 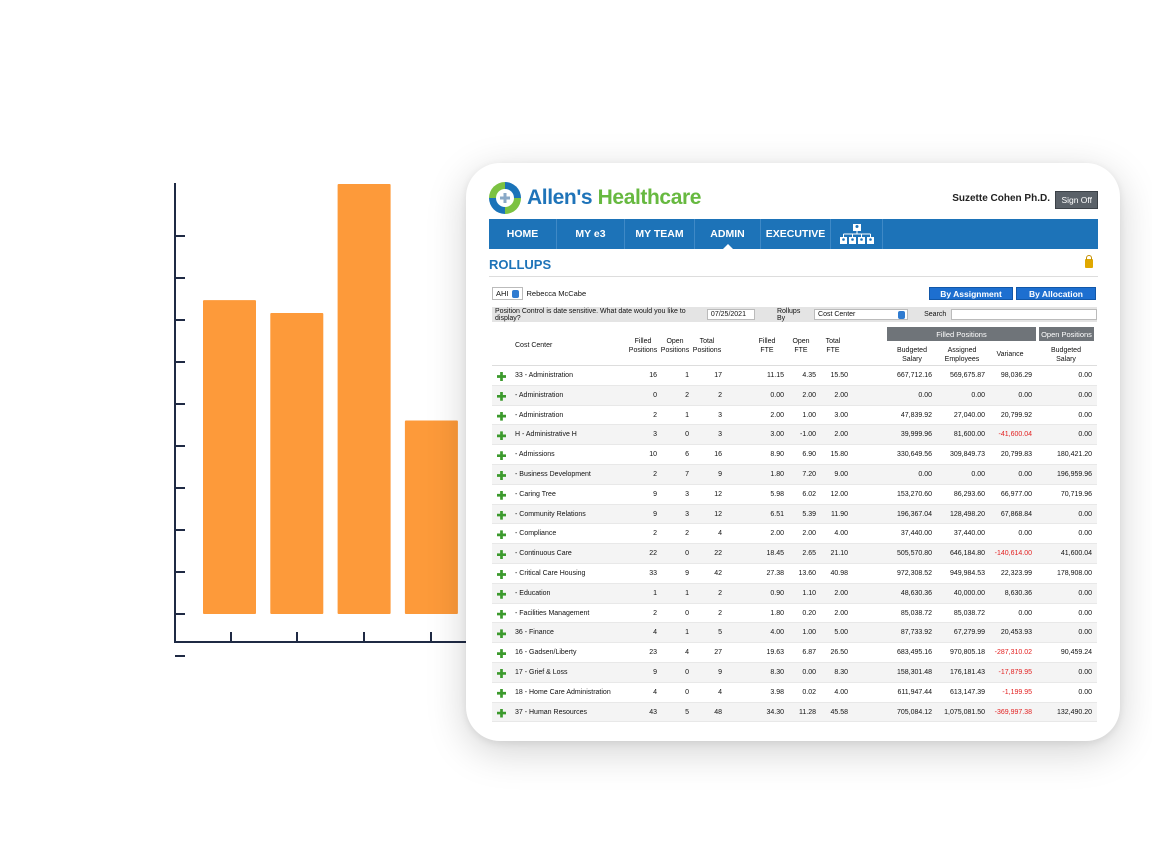 What do you see at coordinates (675, 341) in the screenshot?
I see `header-line: Open` at bounding box center [675, 341].